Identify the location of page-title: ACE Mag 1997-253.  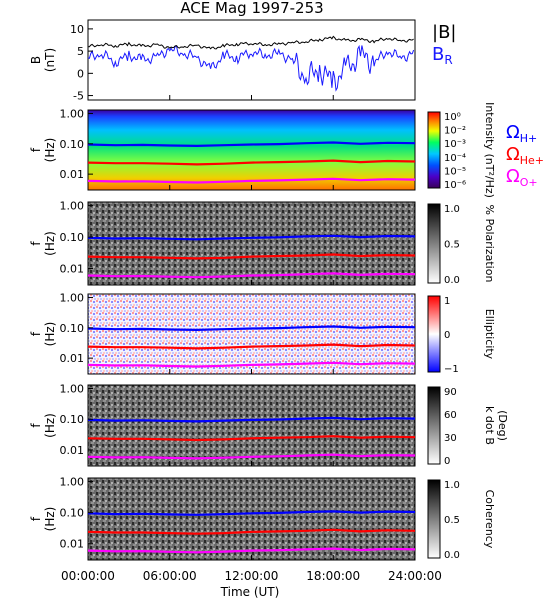
(251, 8).